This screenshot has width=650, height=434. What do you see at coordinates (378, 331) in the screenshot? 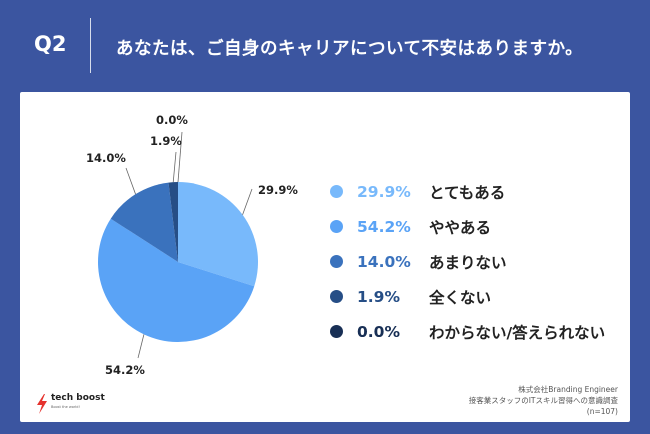
I see `legend-percent: 0.0%` at bounding box center [378, 331].